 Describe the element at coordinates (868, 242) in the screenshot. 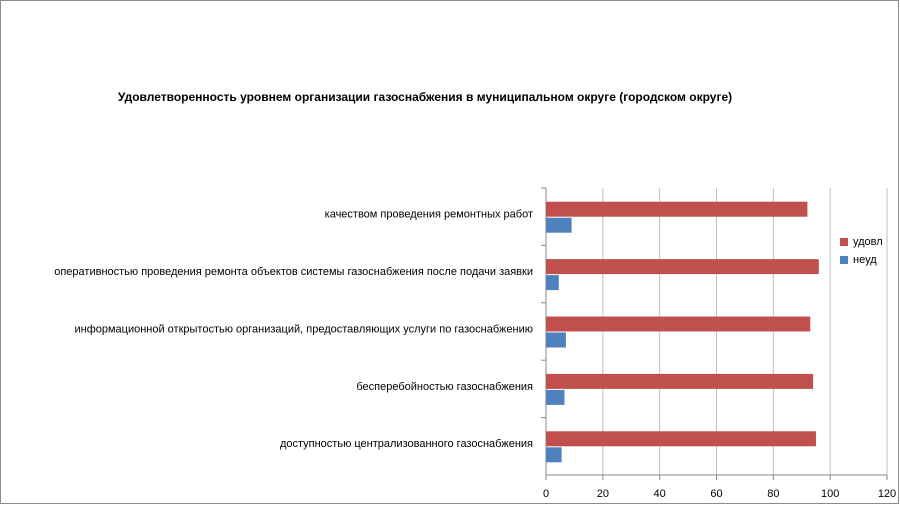

I see `legend-label: удовл` at that location.